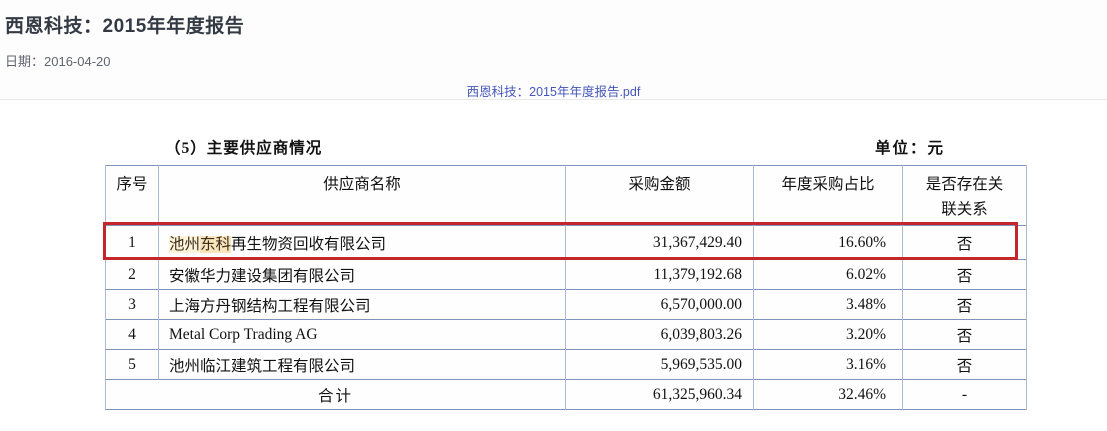 This screenshot has width=1107, height=431. What do you see at coordinates (659, 304) in the screenshot?
I see `cell-amount: 6,570,000.00` at bounding box center [659, 304].